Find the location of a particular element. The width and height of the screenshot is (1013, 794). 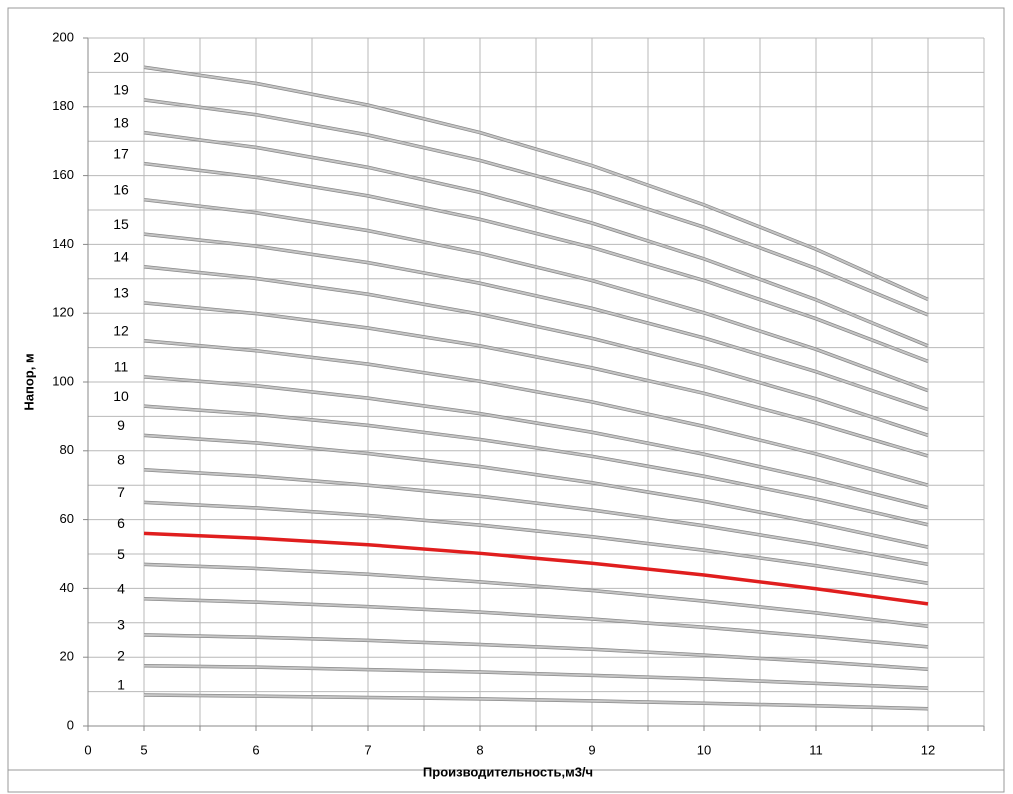

x-tick-label: 8 is located at coordinates (479, 749).